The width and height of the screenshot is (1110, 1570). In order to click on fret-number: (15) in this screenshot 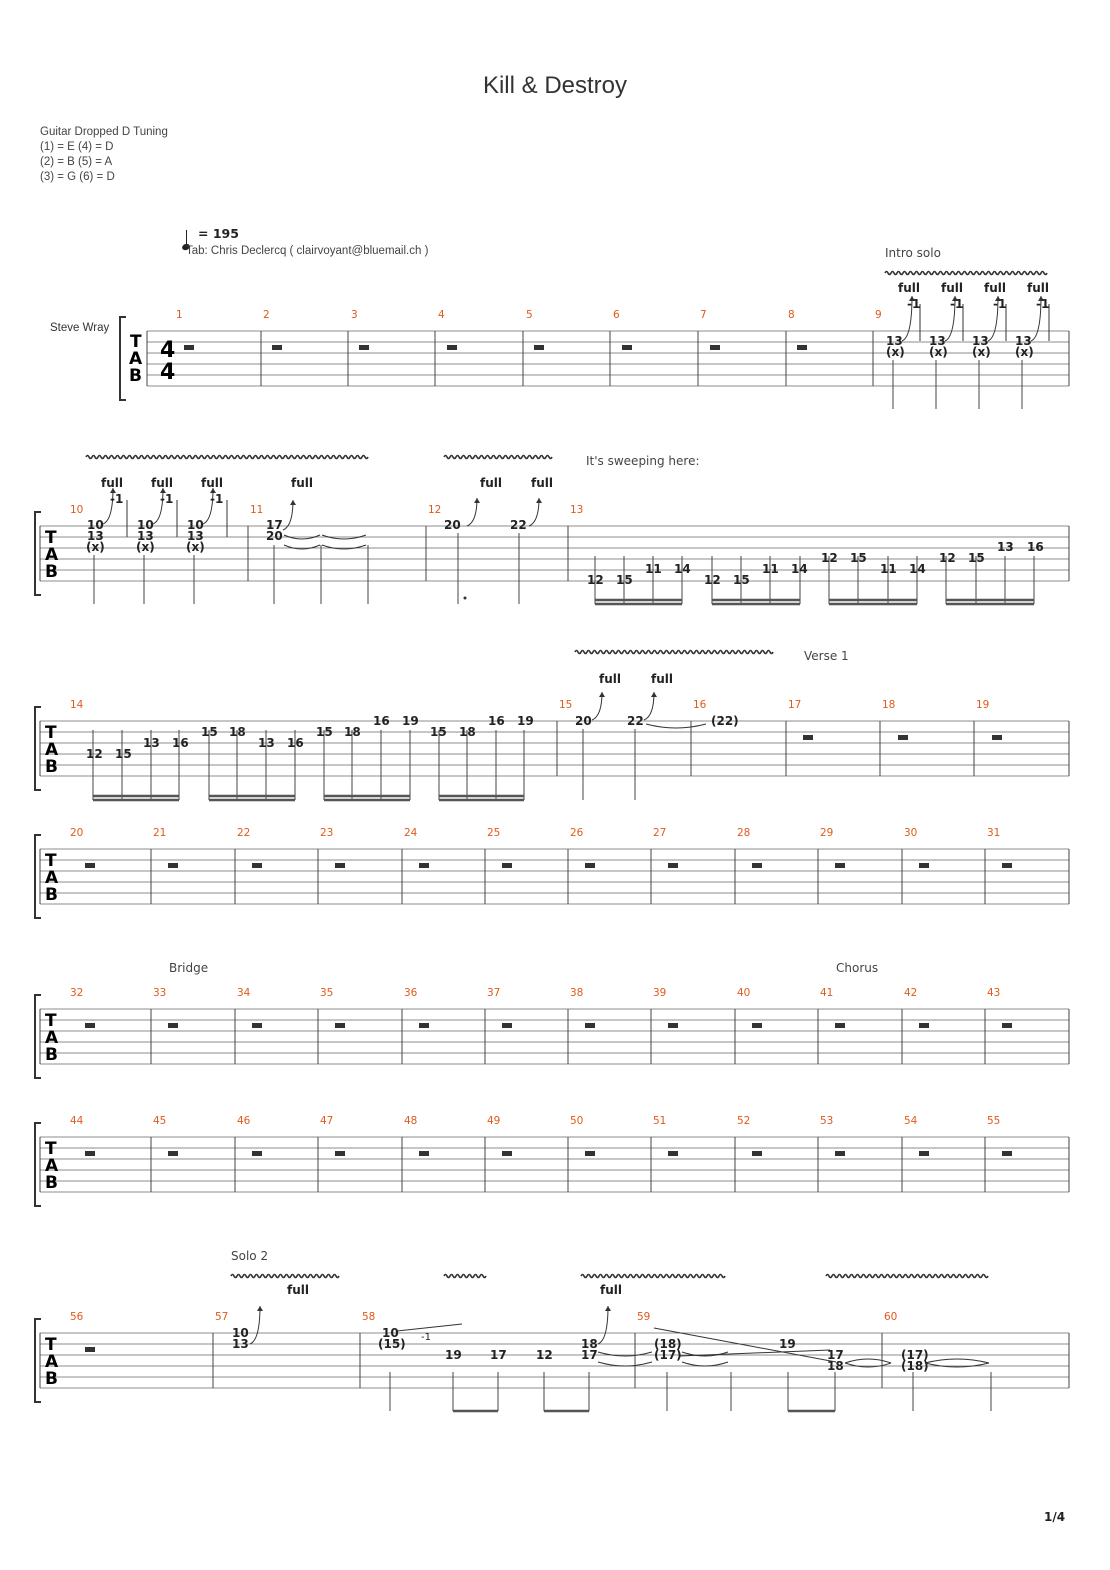, I will do `click(392, 1344)`.